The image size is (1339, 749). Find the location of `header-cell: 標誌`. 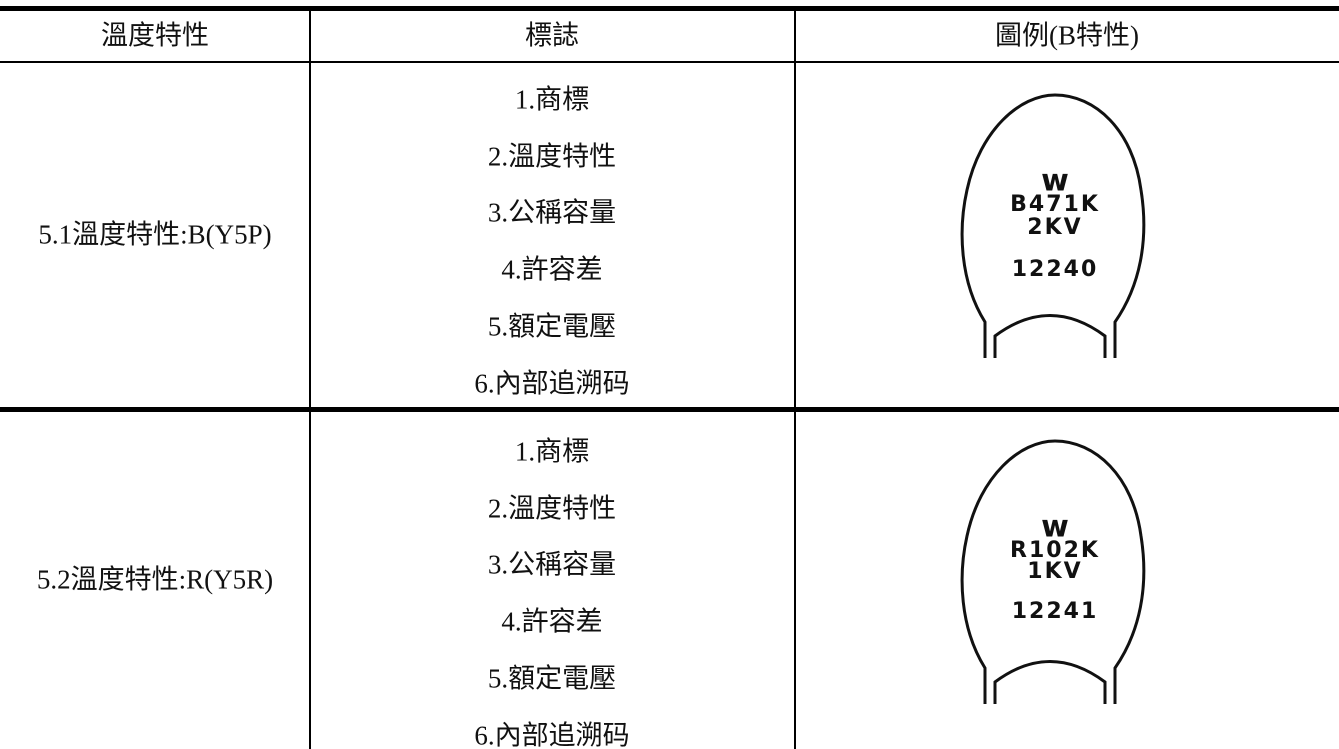

header-cell: 標誌 is located at coordinates (552, 35).